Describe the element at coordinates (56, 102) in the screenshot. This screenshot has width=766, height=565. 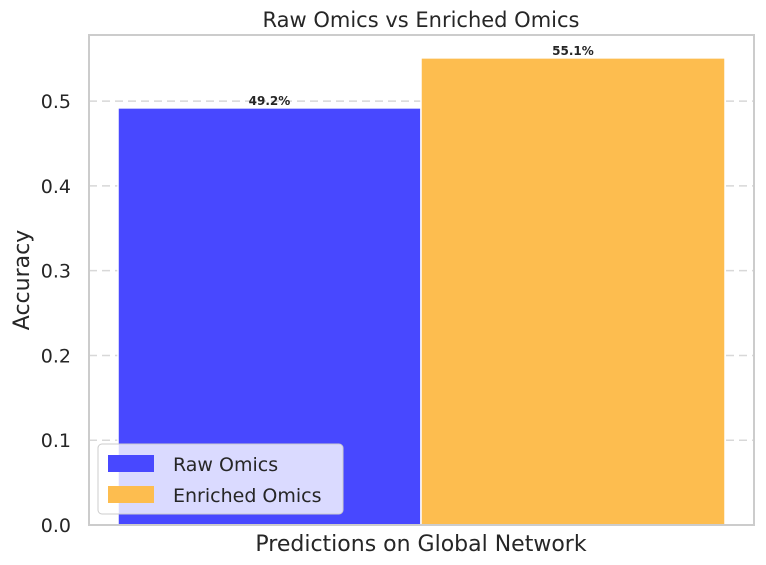
I see `y-tick-label: 0.5` at that location.